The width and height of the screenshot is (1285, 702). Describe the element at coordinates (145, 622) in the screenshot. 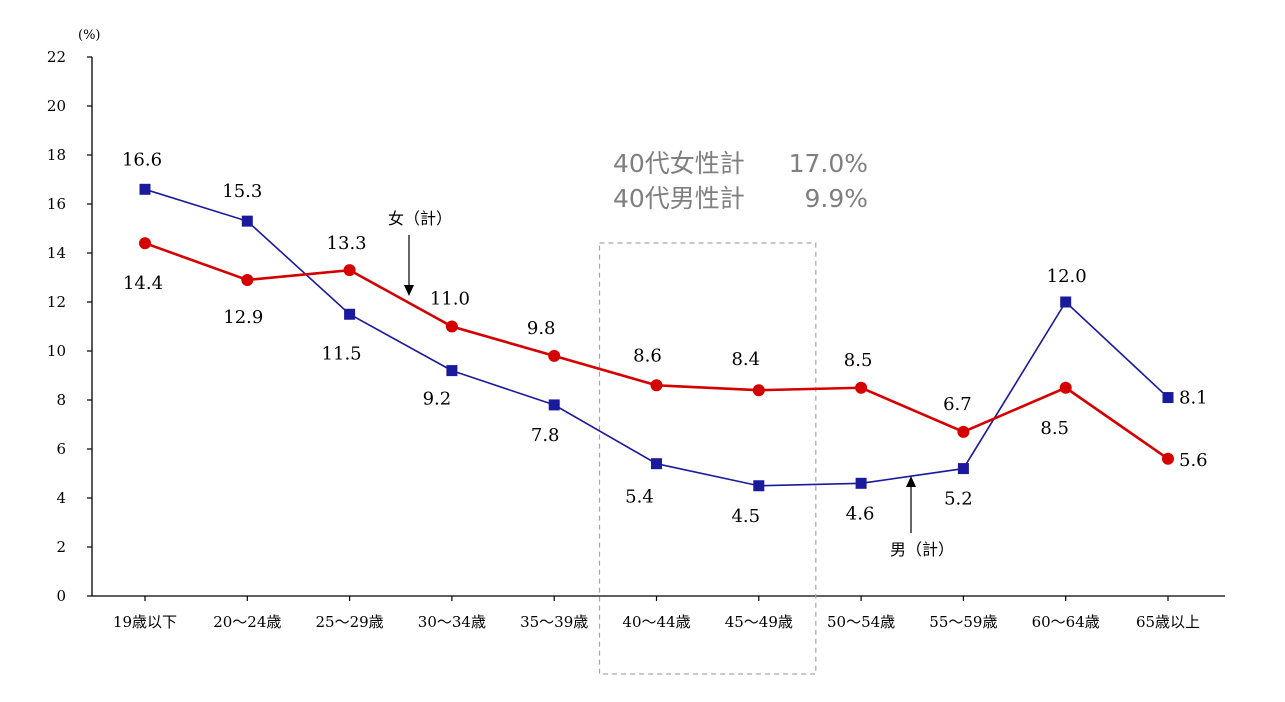

I see `x-tick-label: 19歳以下` at that location.